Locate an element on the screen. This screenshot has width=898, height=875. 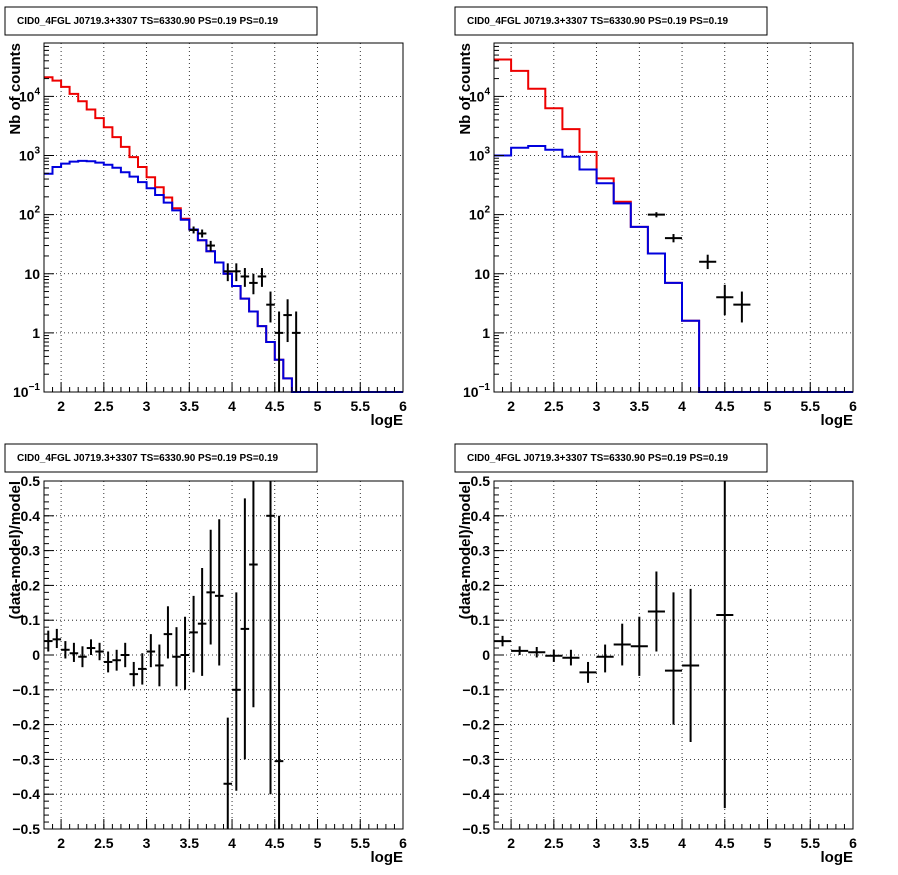
y-tick-label: 10⁴ is located at coordinates (30, 95).